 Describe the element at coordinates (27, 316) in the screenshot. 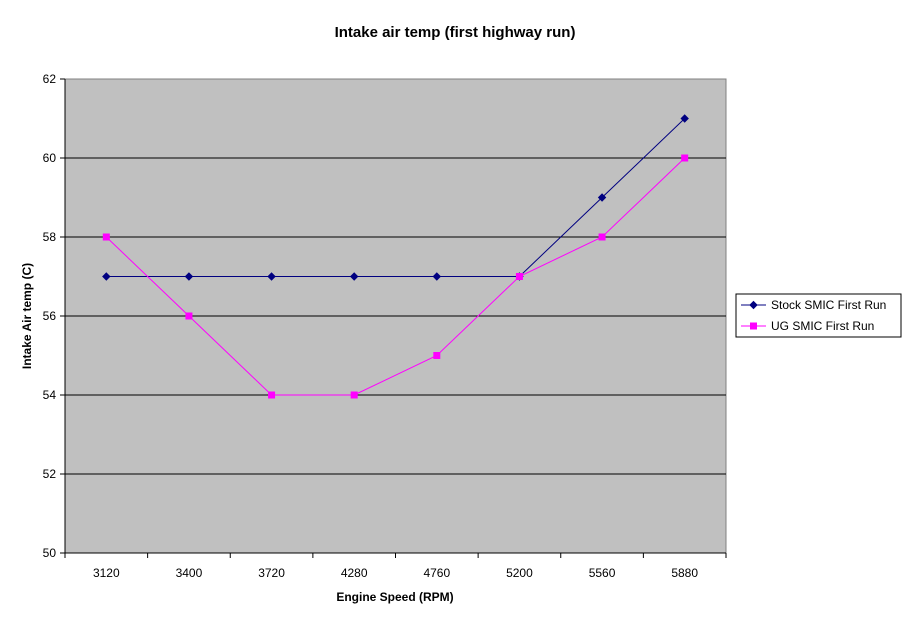

I see `y-axis-title: Intake Air temp (C)` at that location.